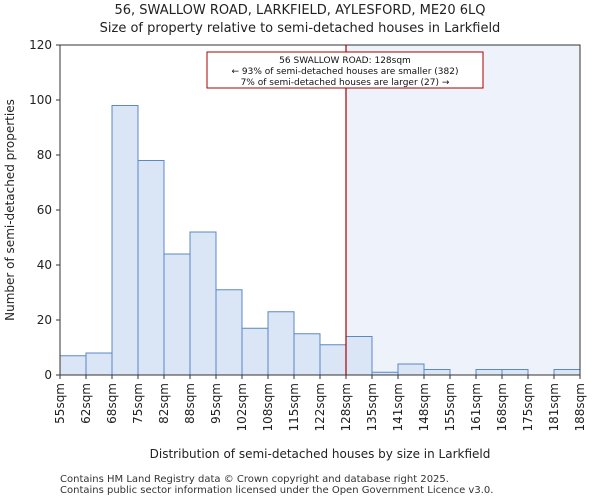  What do you see at coordinates (345, 61) in the screenshot?
I see `annotation-line: 56 SWALLOW ROAD: 128sqm` at bounding box center [345, 61].